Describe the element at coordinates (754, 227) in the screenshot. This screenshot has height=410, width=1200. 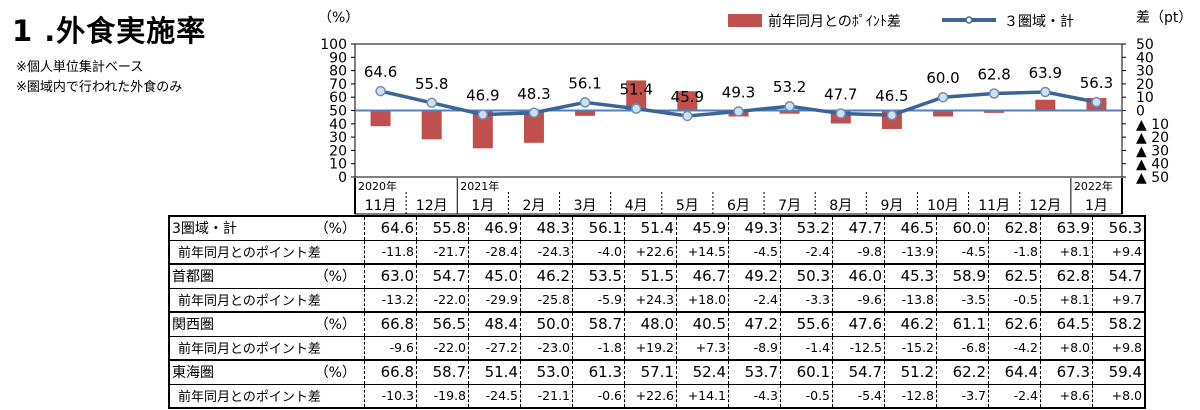
I see `table-cell: 49.3` at that location.